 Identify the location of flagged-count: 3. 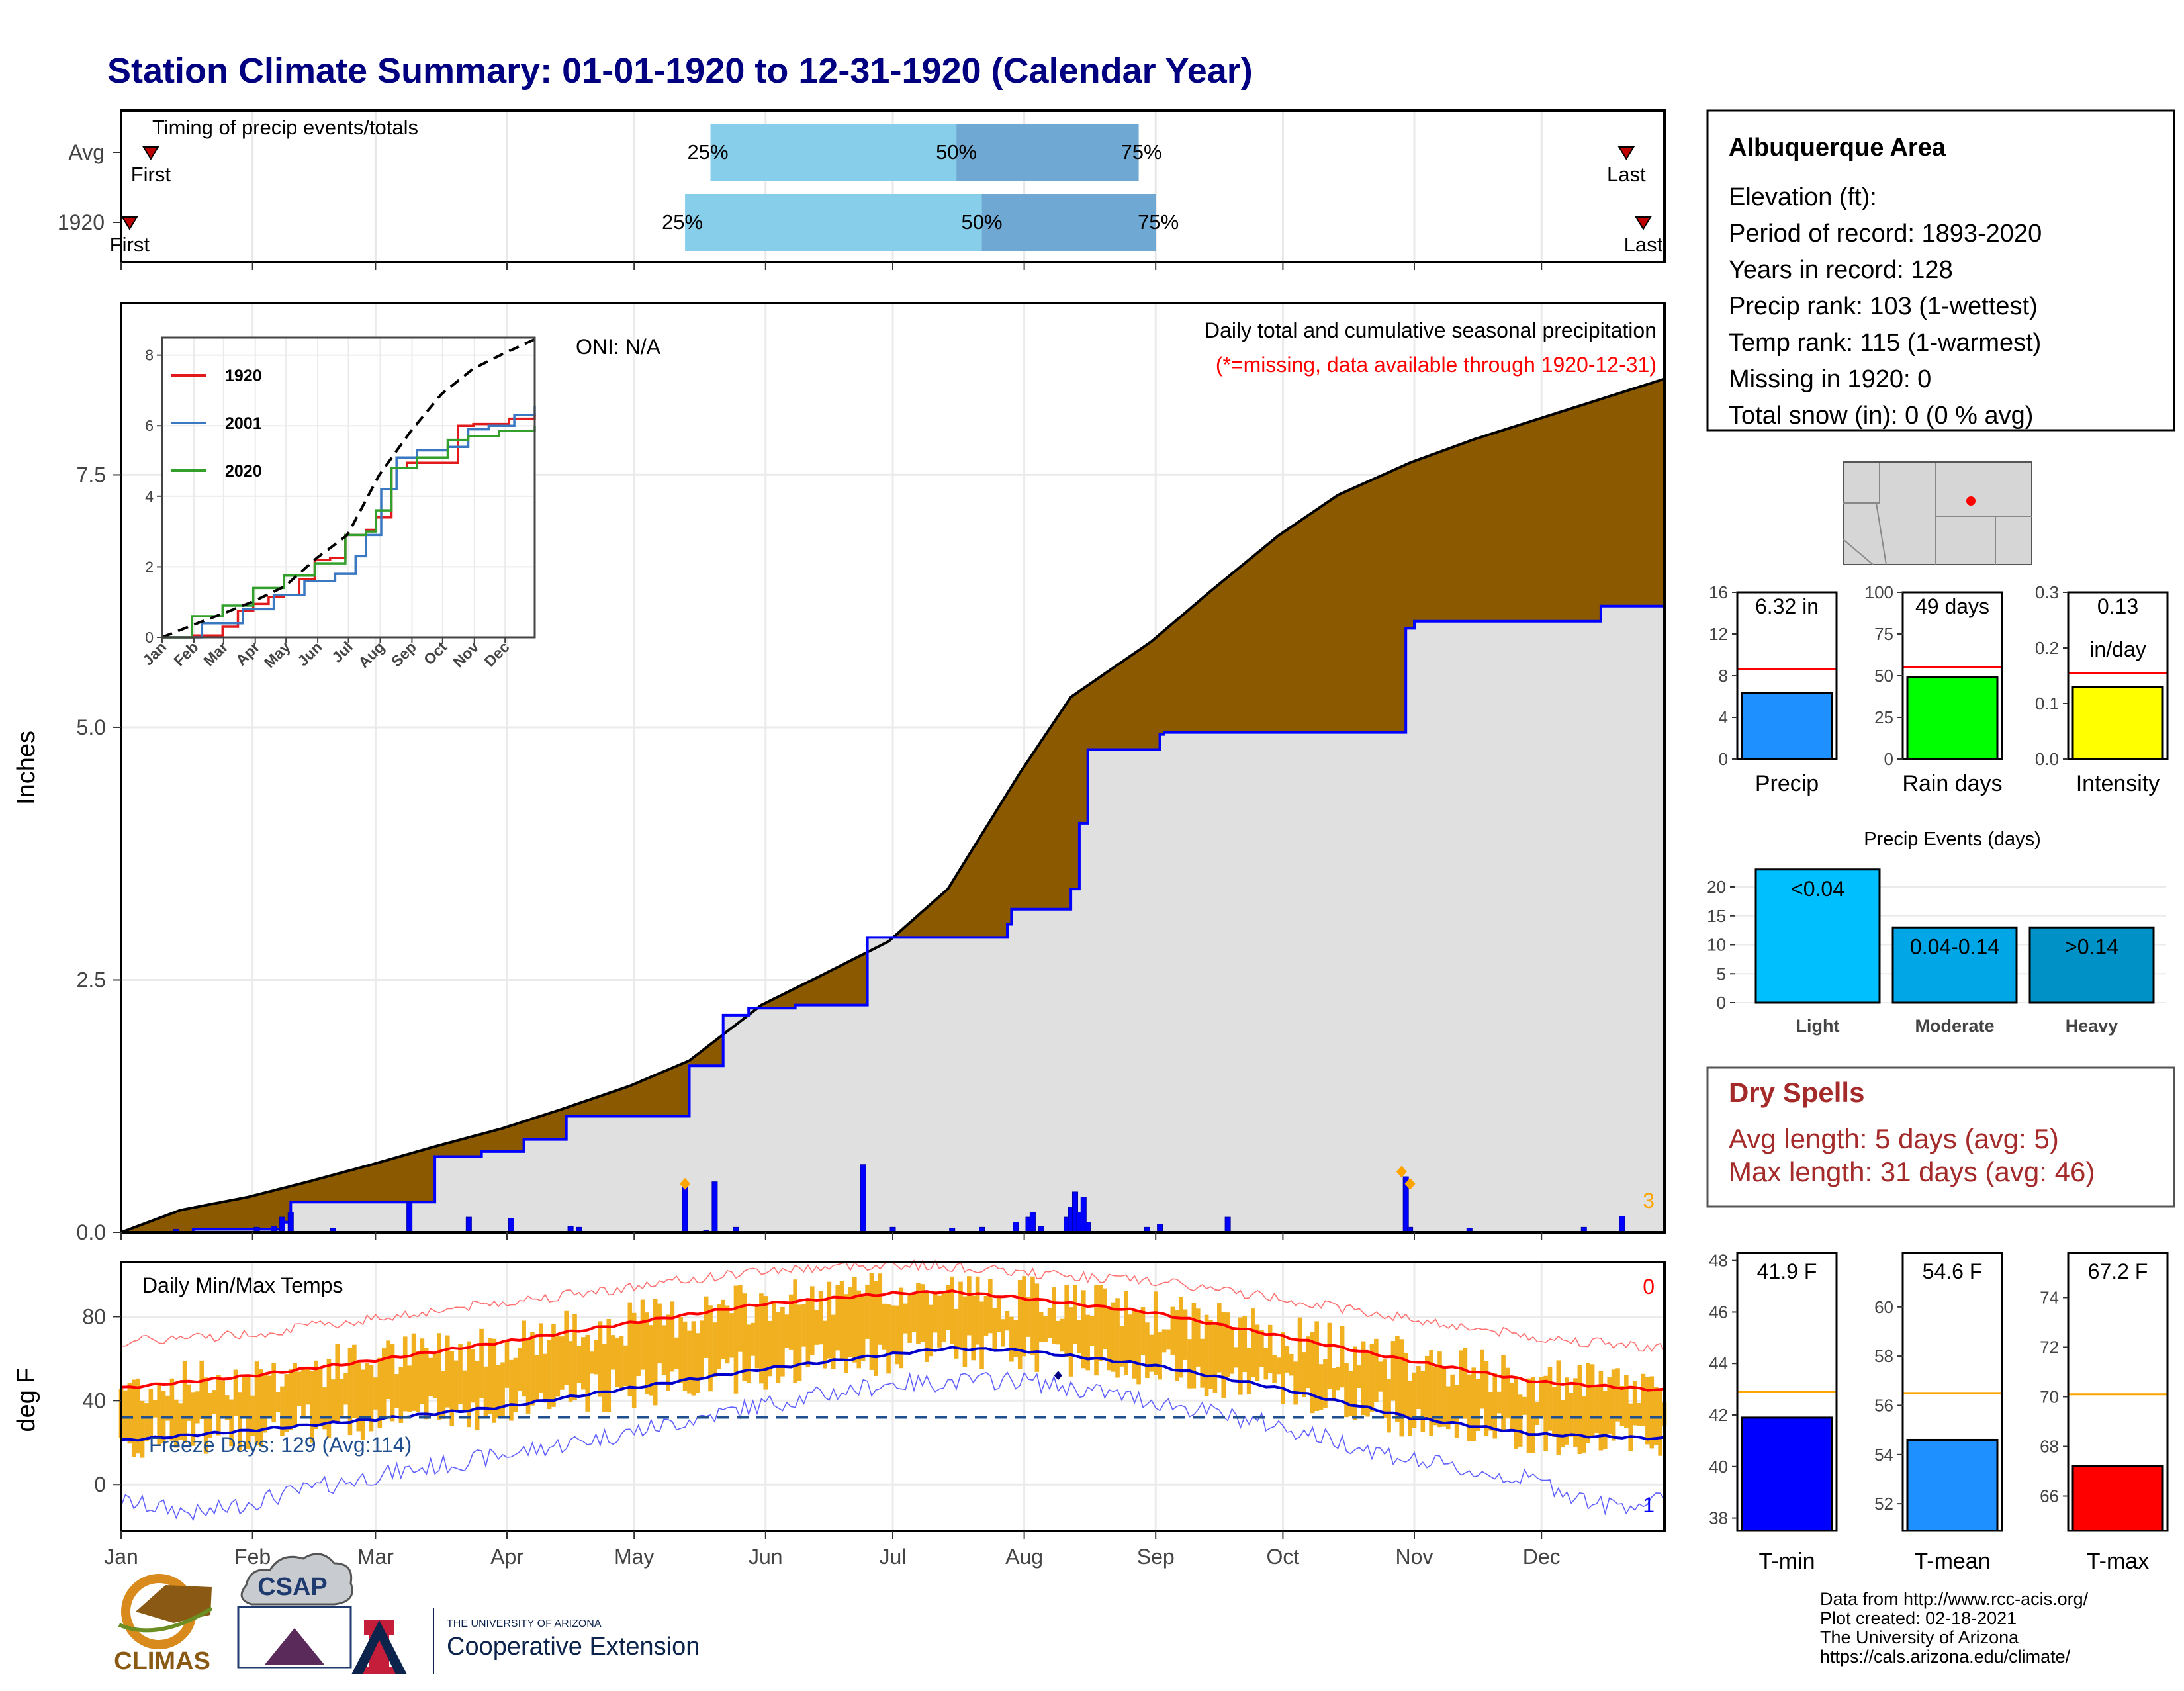
(1649, 1200).